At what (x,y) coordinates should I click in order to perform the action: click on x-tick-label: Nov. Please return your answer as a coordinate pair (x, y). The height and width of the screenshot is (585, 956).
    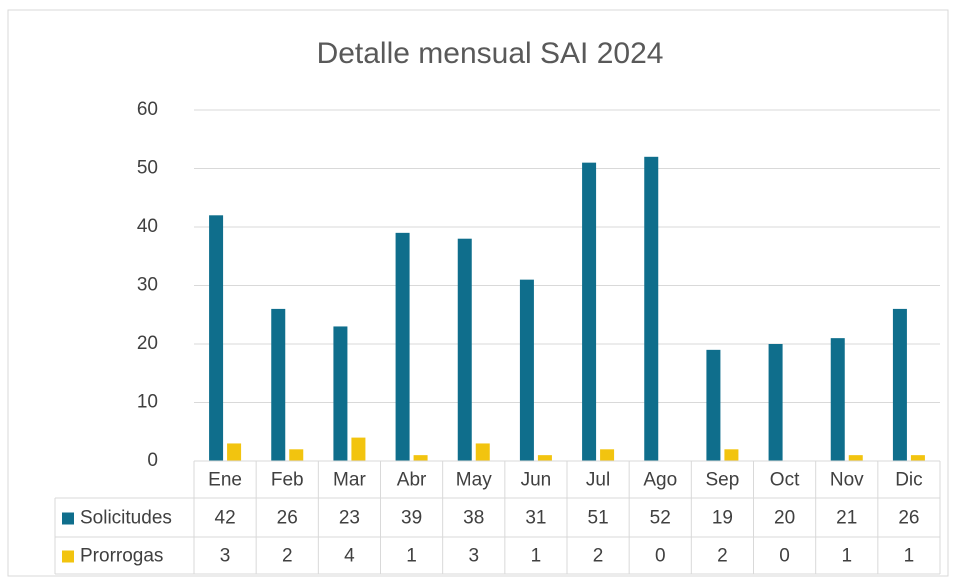
    Looking at the image, I should click on (847, 480).